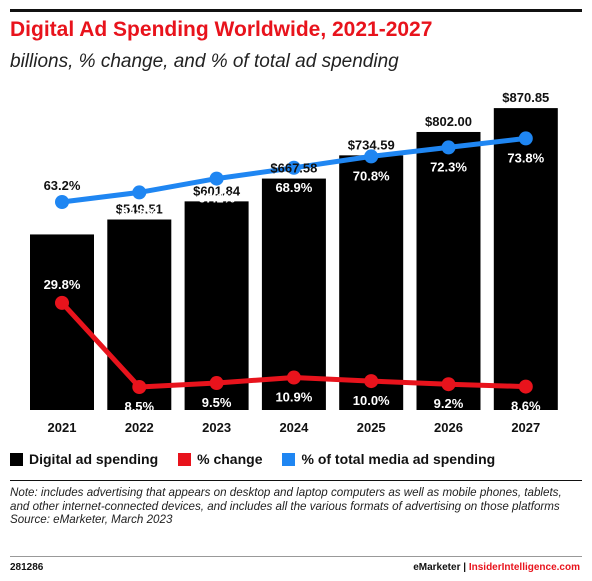  What do you see at coordinates (217, 402) in the screenshot?
I see `change-value-label: 9.5%` at bounding box center [217, 402].